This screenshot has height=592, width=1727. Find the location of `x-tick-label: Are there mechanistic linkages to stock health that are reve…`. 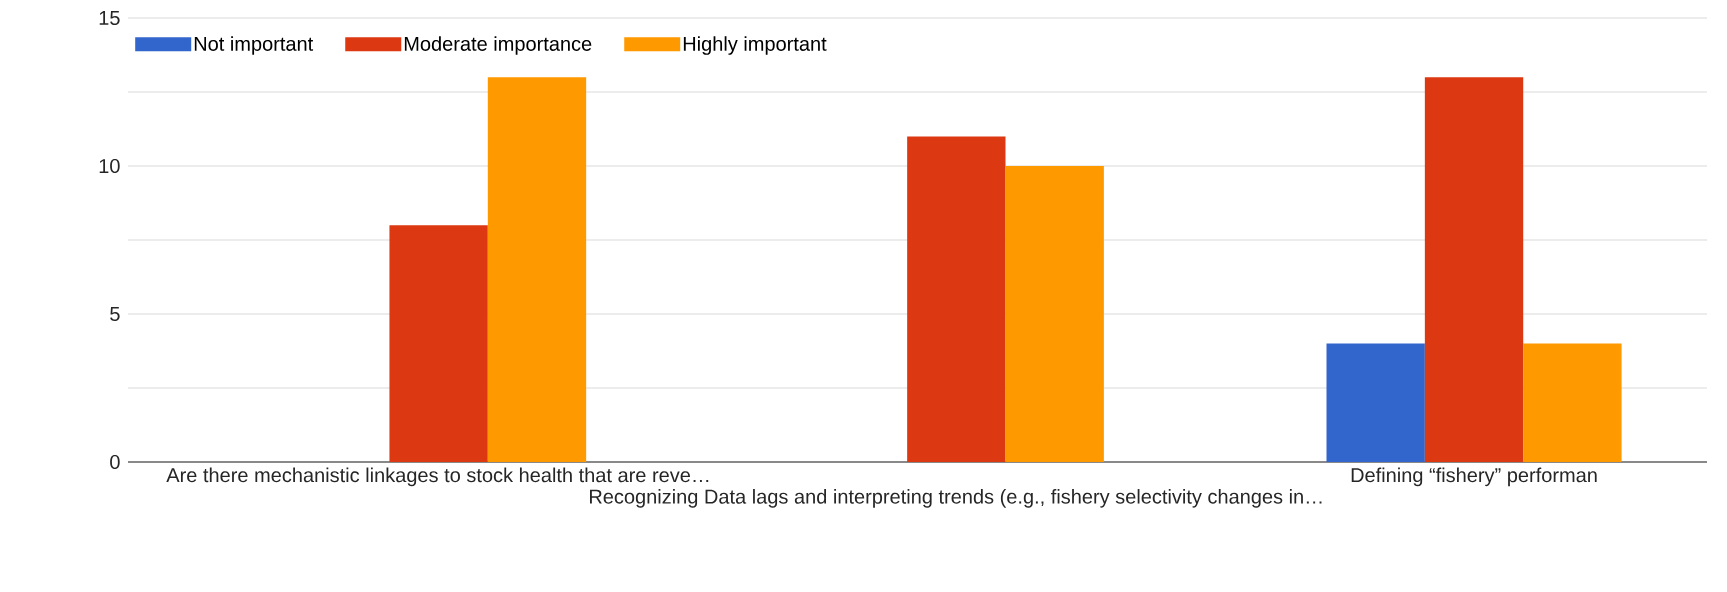

x-tick-label: Are there mechanistic linkages to stock health that are reve… is located at coordinates (437, 477).